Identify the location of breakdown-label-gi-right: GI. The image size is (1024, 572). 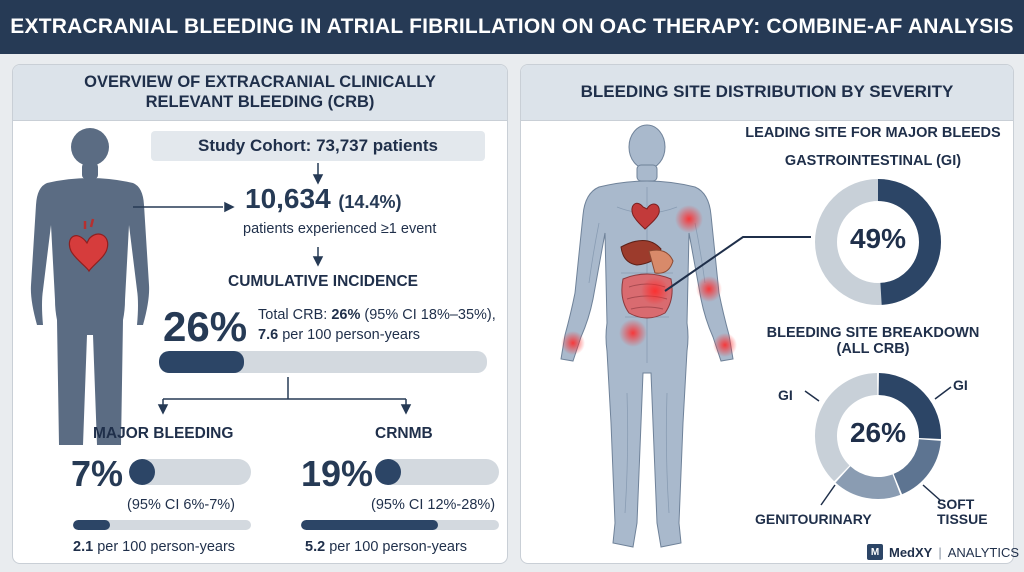
(960, 385).